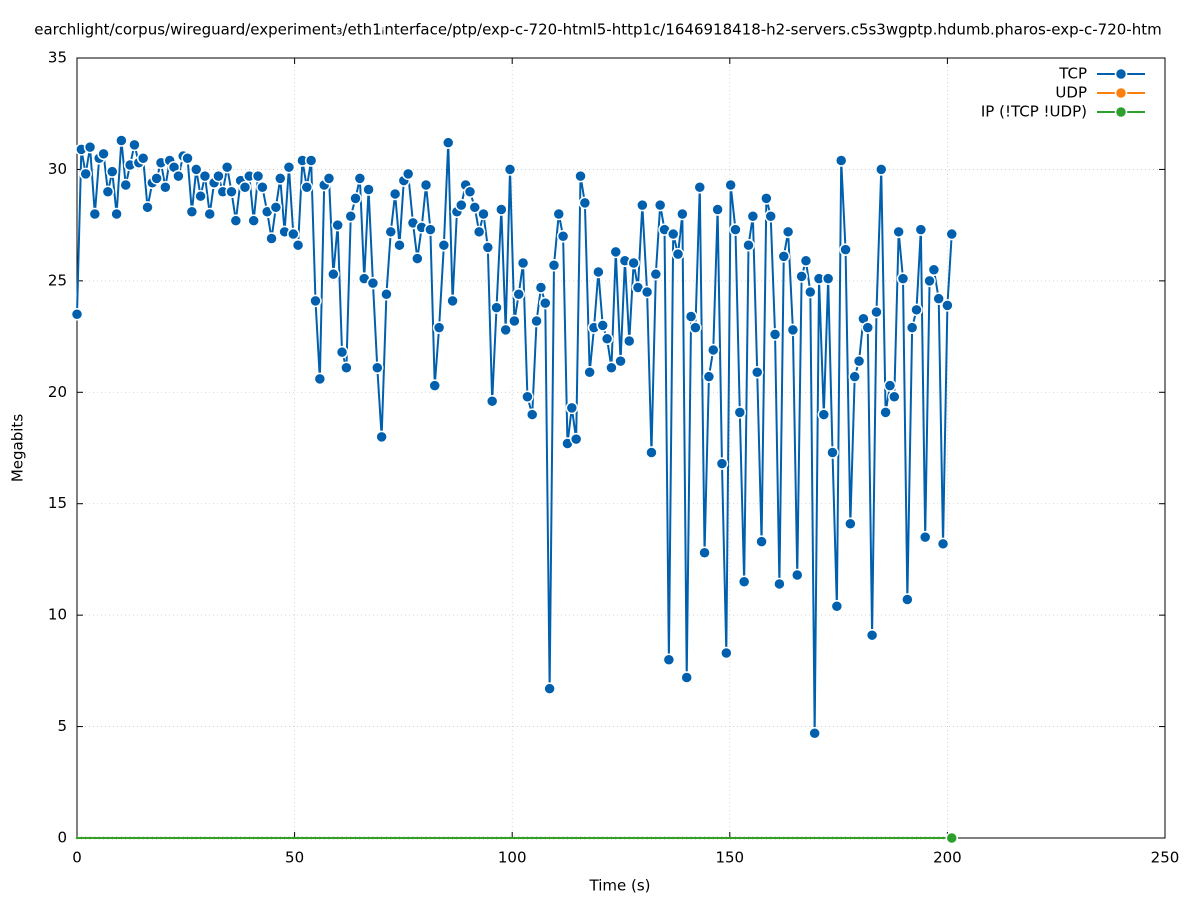 This screenshot has width=1197, height=900. Describe the element at coordinates (57, 169) in the screenshot. I see `y-tick-label: 30` at that location.